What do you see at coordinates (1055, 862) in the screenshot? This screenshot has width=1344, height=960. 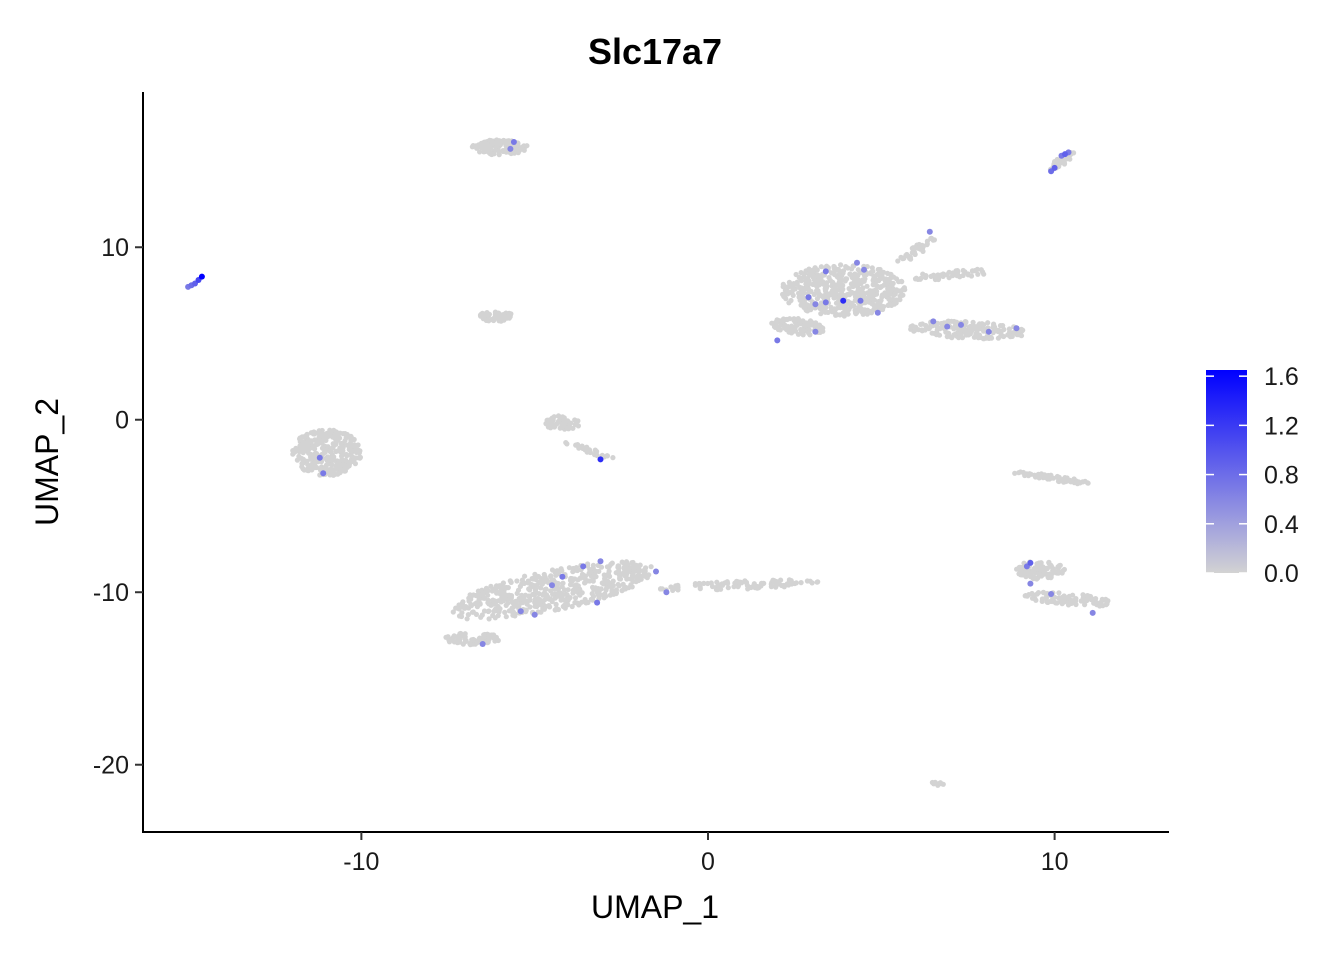 I see `x-tick-label: 10` at bounding box center [1055, 862].